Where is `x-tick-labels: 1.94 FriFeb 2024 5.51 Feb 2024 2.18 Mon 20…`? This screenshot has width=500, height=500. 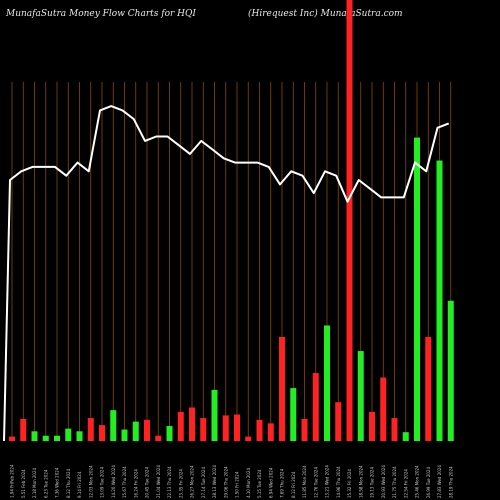
x-tick-labels: 1.94 FriFeb 2024 5.51 Feb 2024 2.18 Mon 20… is located at coordinates (232, 481).